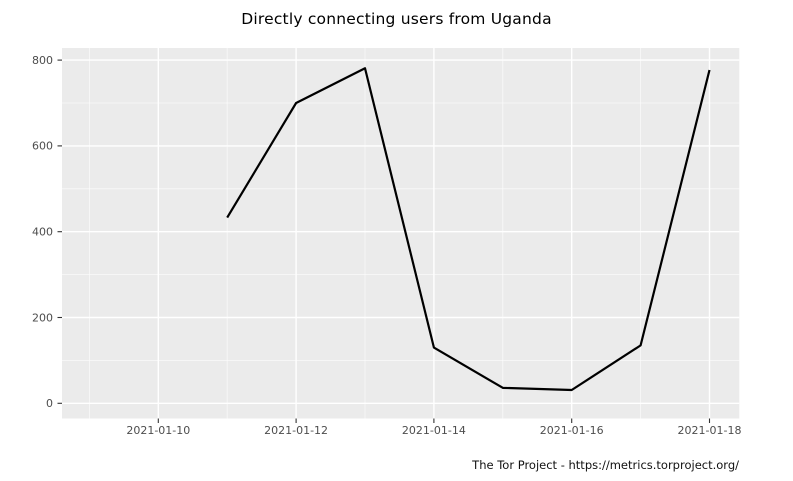 The height and width of the screenshot is (481, 793). Describe the element at coordinates (42, 232) in the screenshot. I see `y-tick-label: 400` at that location.